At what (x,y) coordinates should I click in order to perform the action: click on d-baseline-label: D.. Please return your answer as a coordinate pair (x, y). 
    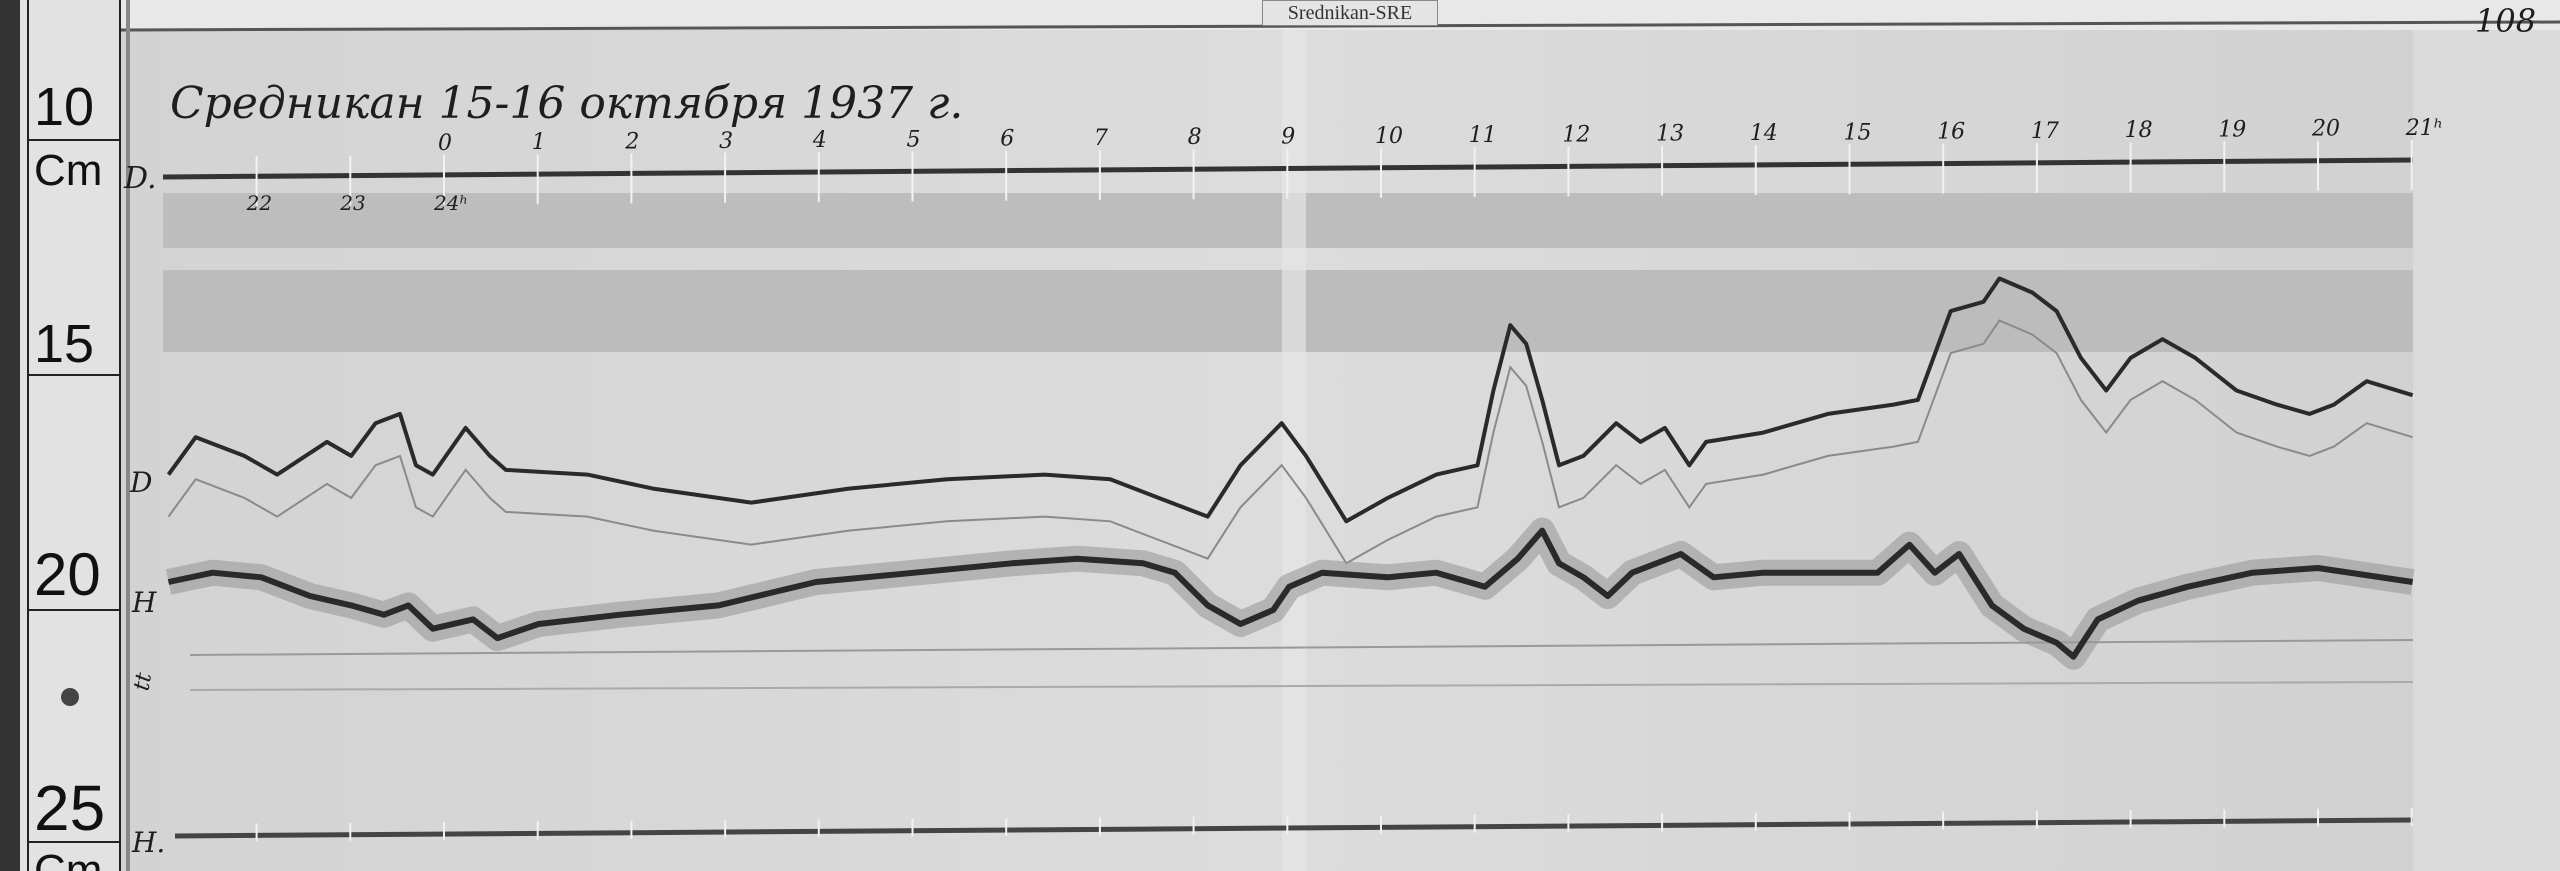
    Looking at the image, I should click on (140, 178).